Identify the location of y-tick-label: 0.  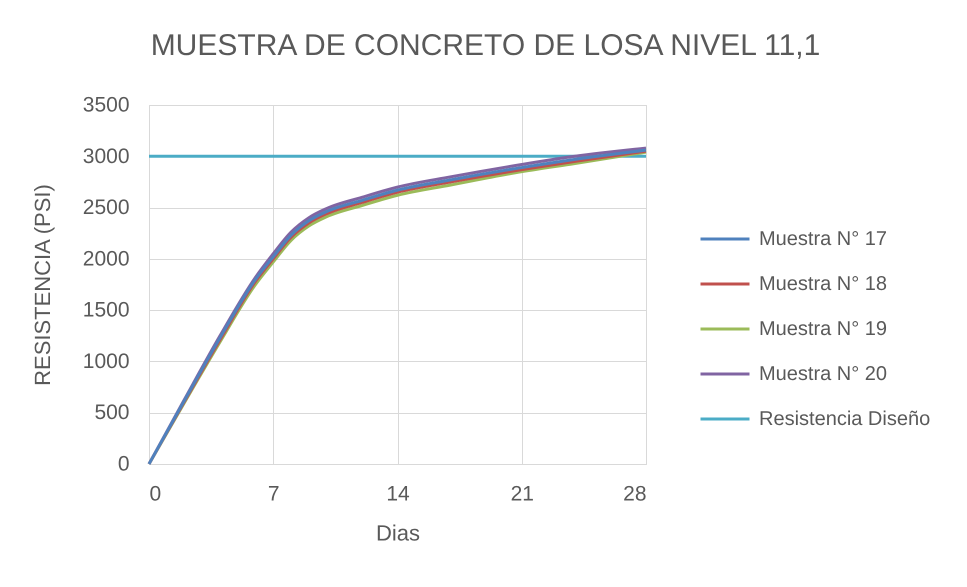
(124, 464).